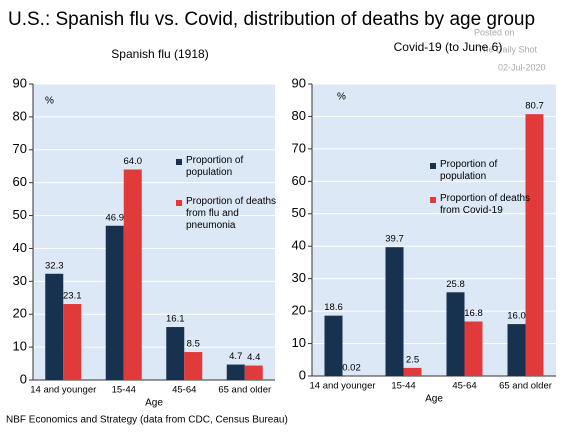  Describe the element at coordinates (508, 49) in the screenshot. I see `watermark: The Daily Shot` at that location.